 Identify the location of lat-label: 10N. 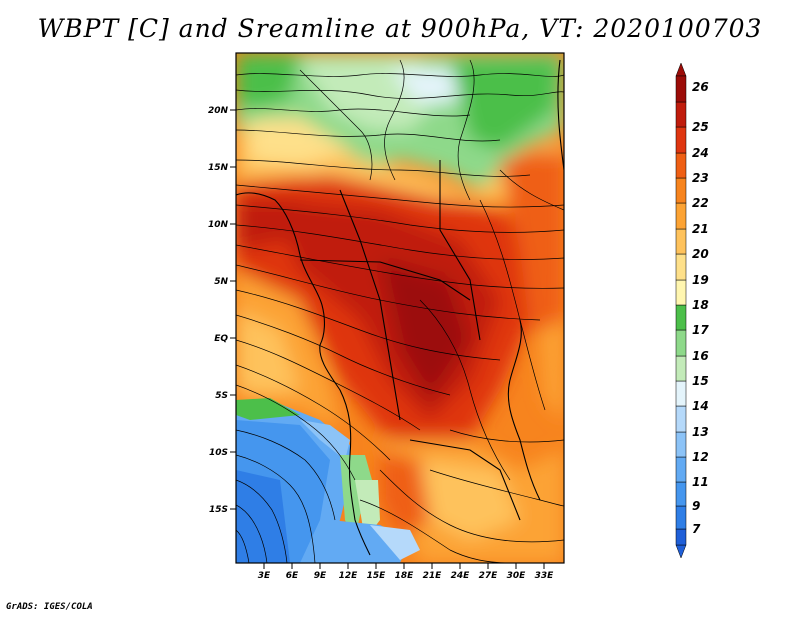
(218, 225).